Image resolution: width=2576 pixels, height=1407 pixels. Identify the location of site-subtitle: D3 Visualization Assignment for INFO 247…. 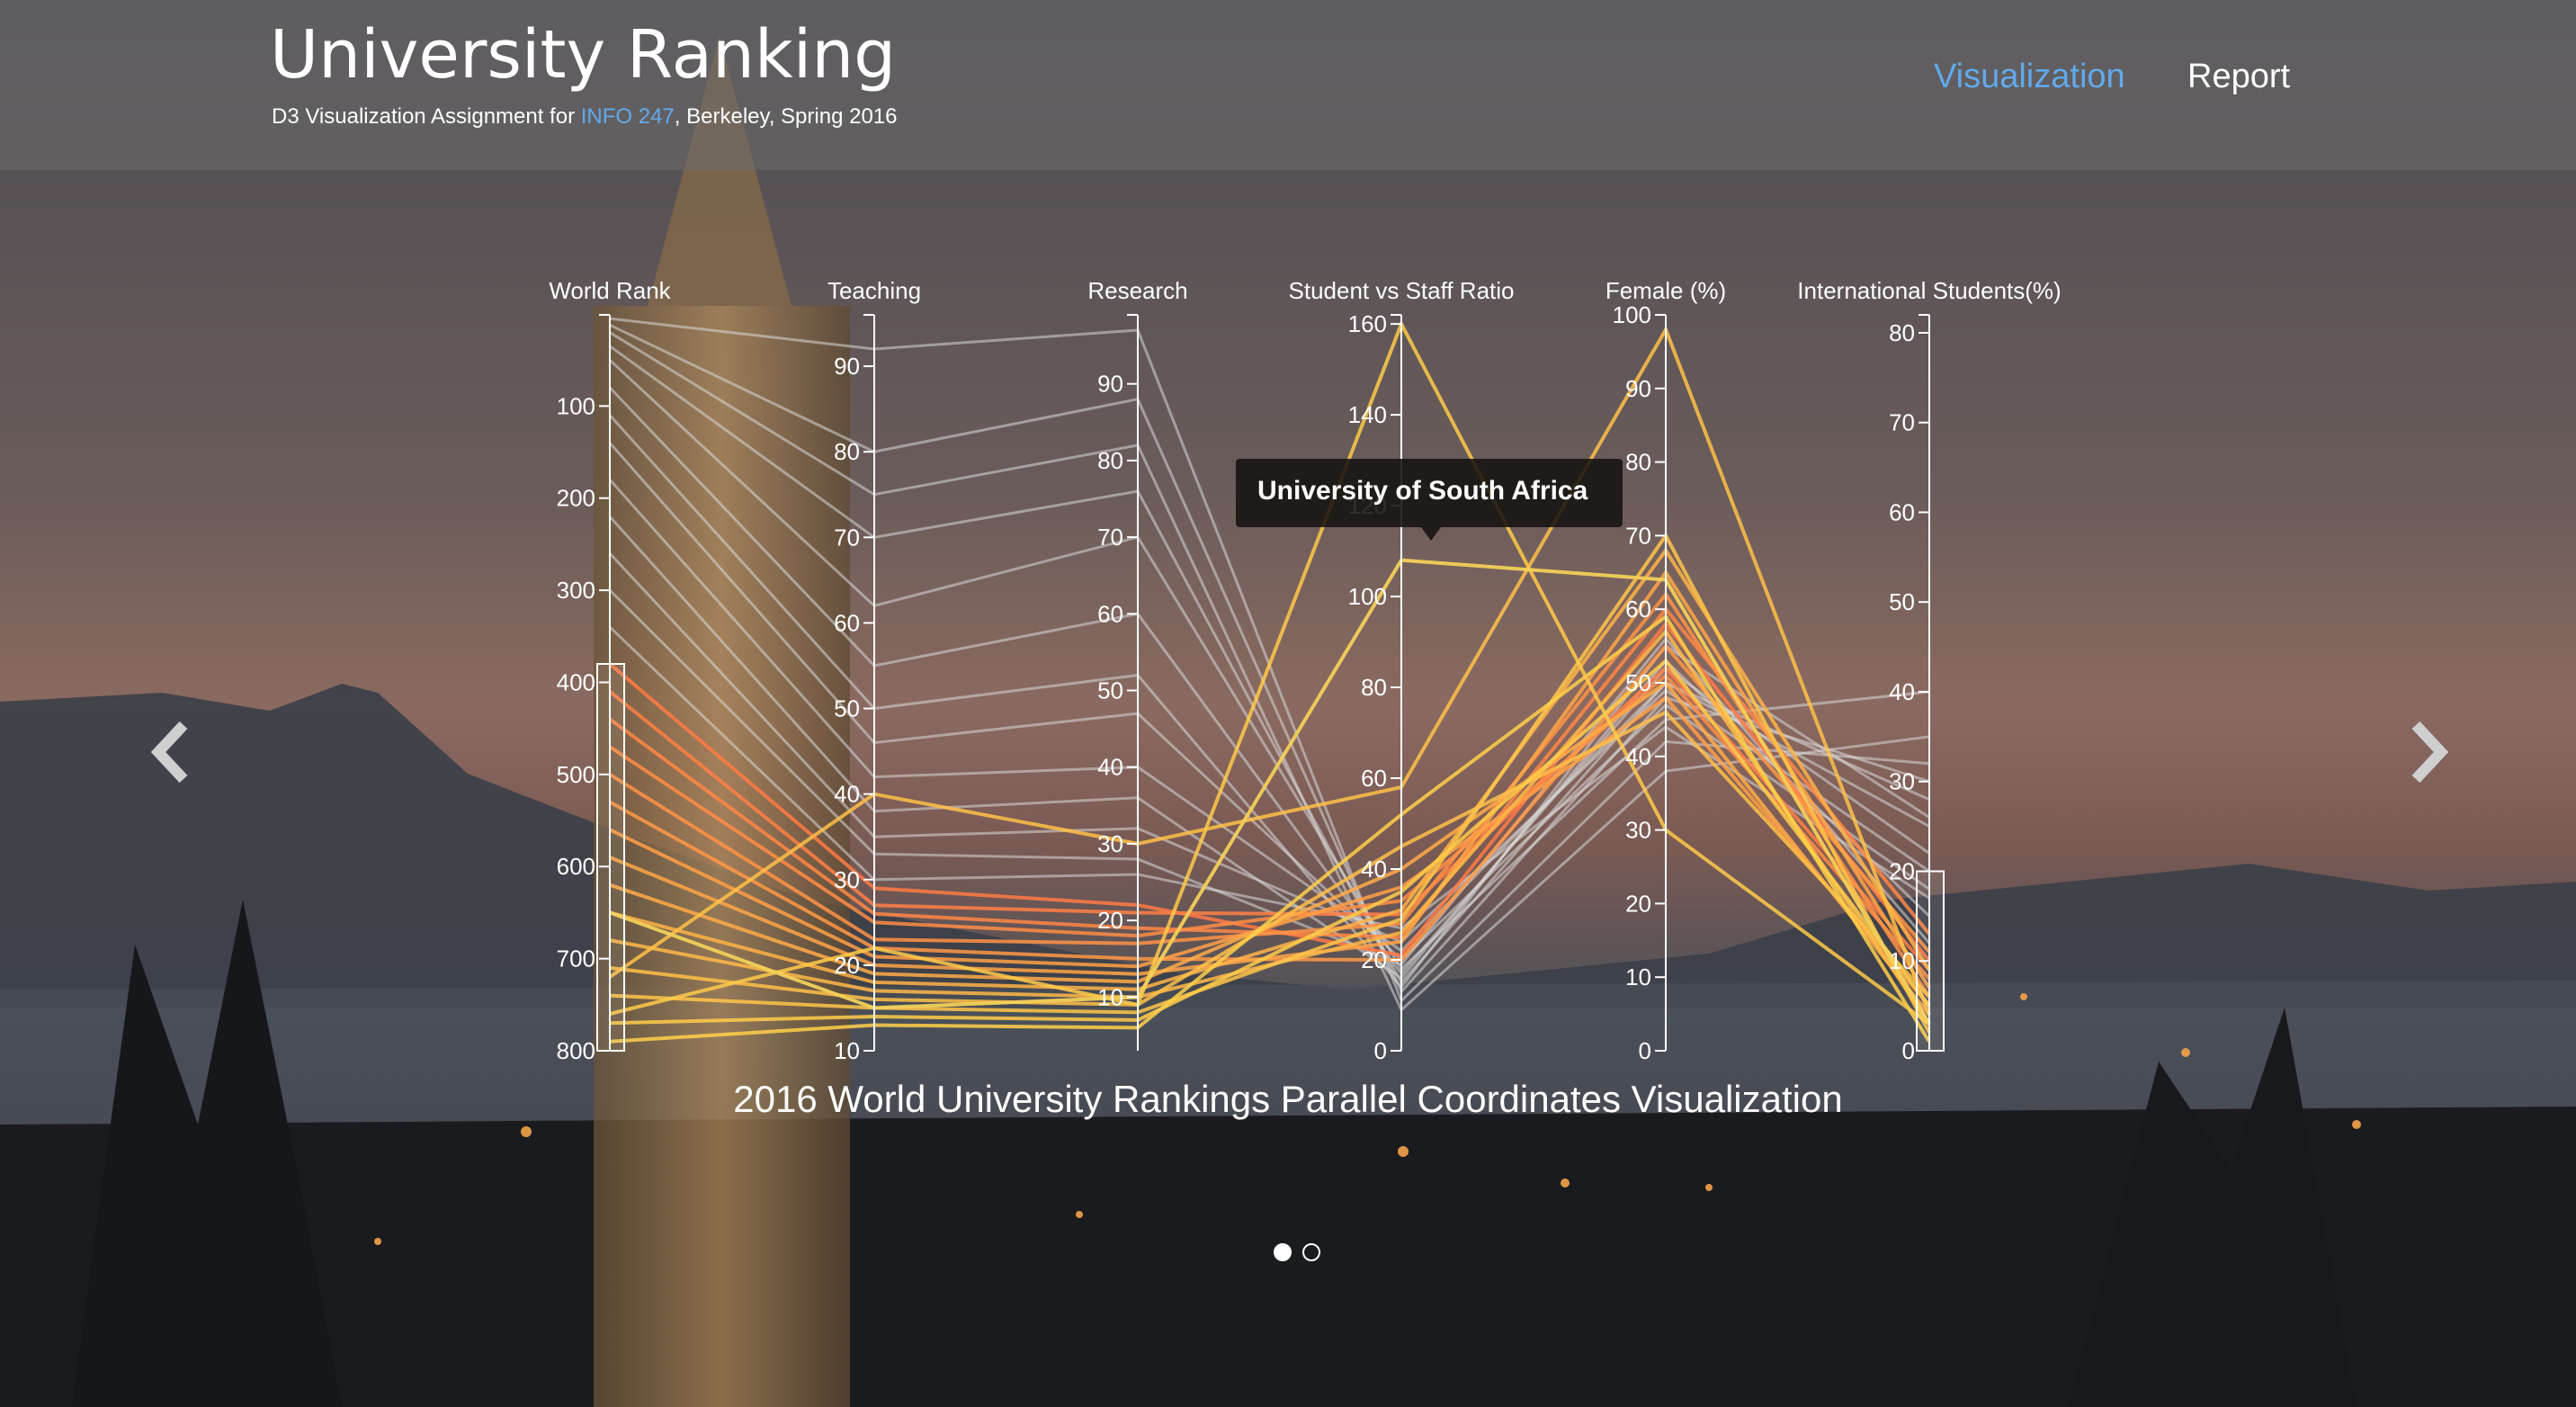
(584, 117).